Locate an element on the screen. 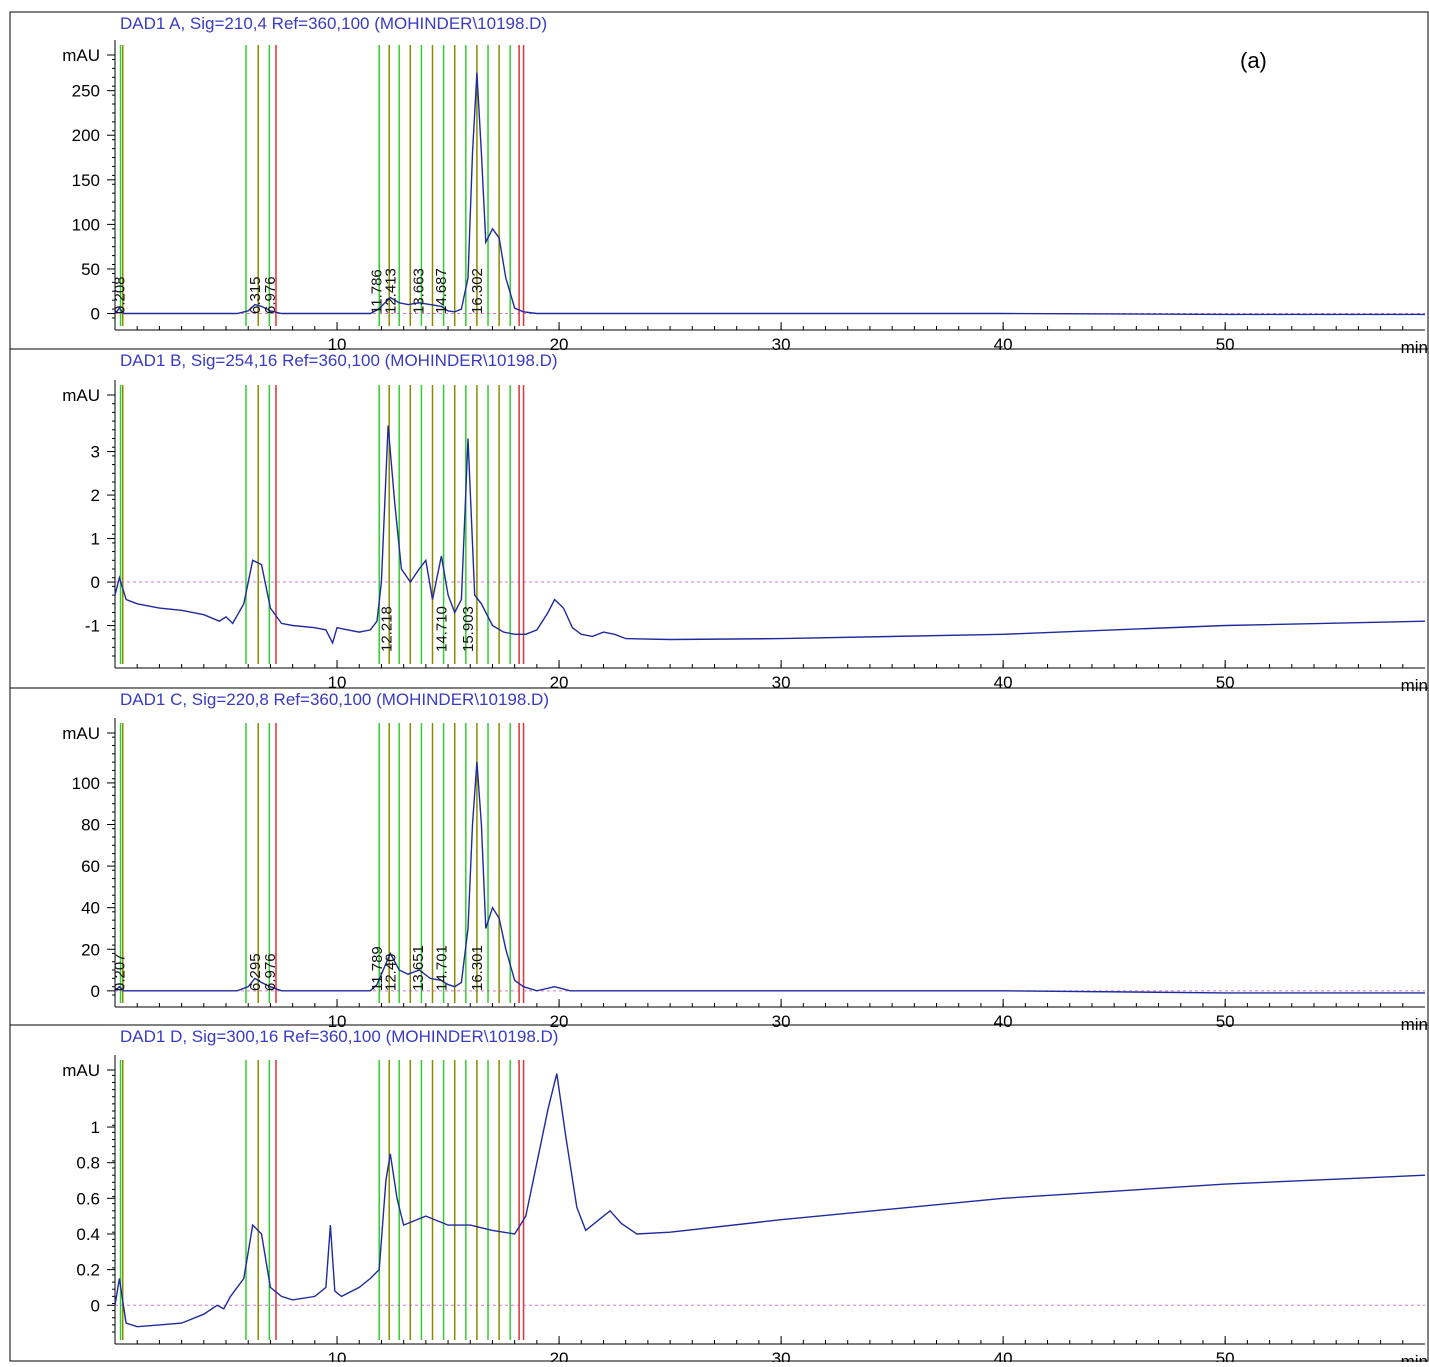 Image resolution: width=1429 pixels, height=1367 pixels. y-tick-label: 0.8 is located at coordinates (88, 1163).